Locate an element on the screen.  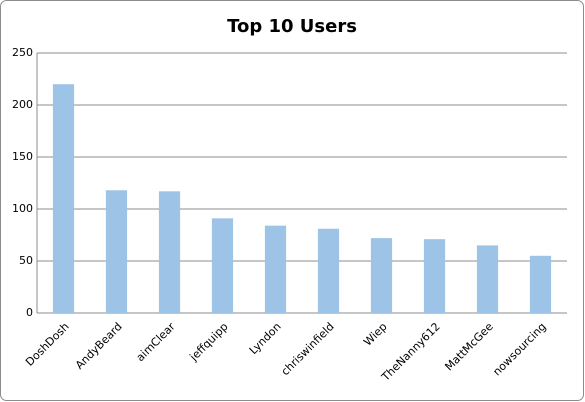
y-tick-label: 250 is located at coordinates (22, 52).